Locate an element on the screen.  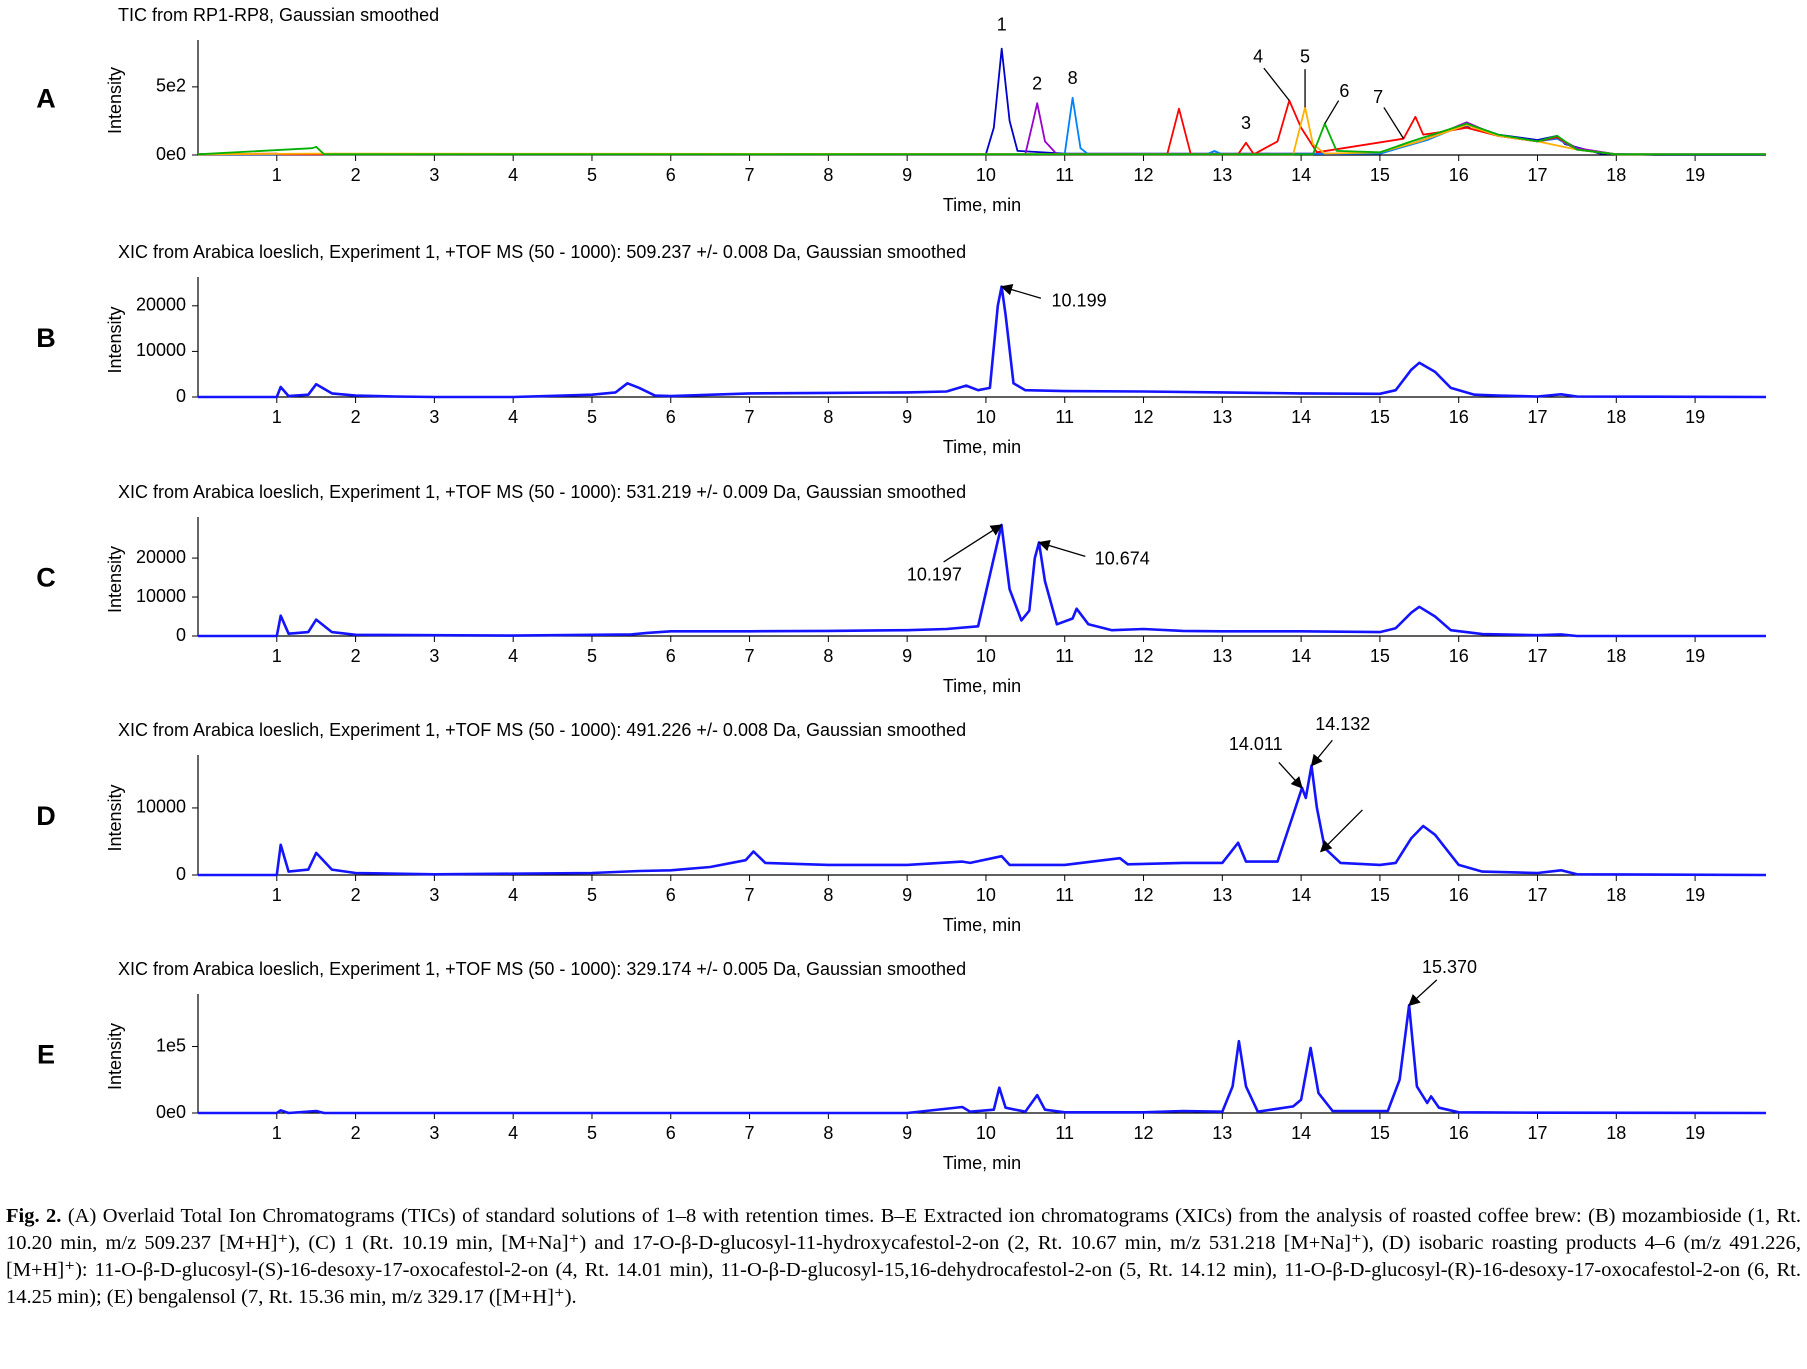
panel-label: A is located at coordinates (46, 99).